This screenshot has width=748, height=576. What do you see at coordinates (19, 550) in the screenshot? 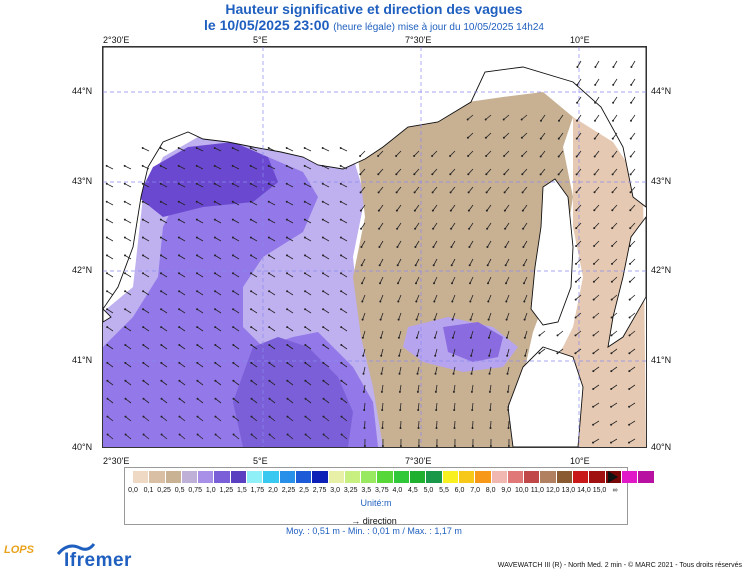
I see `lops-logo: LOPS` at bounding box center [19, 550].